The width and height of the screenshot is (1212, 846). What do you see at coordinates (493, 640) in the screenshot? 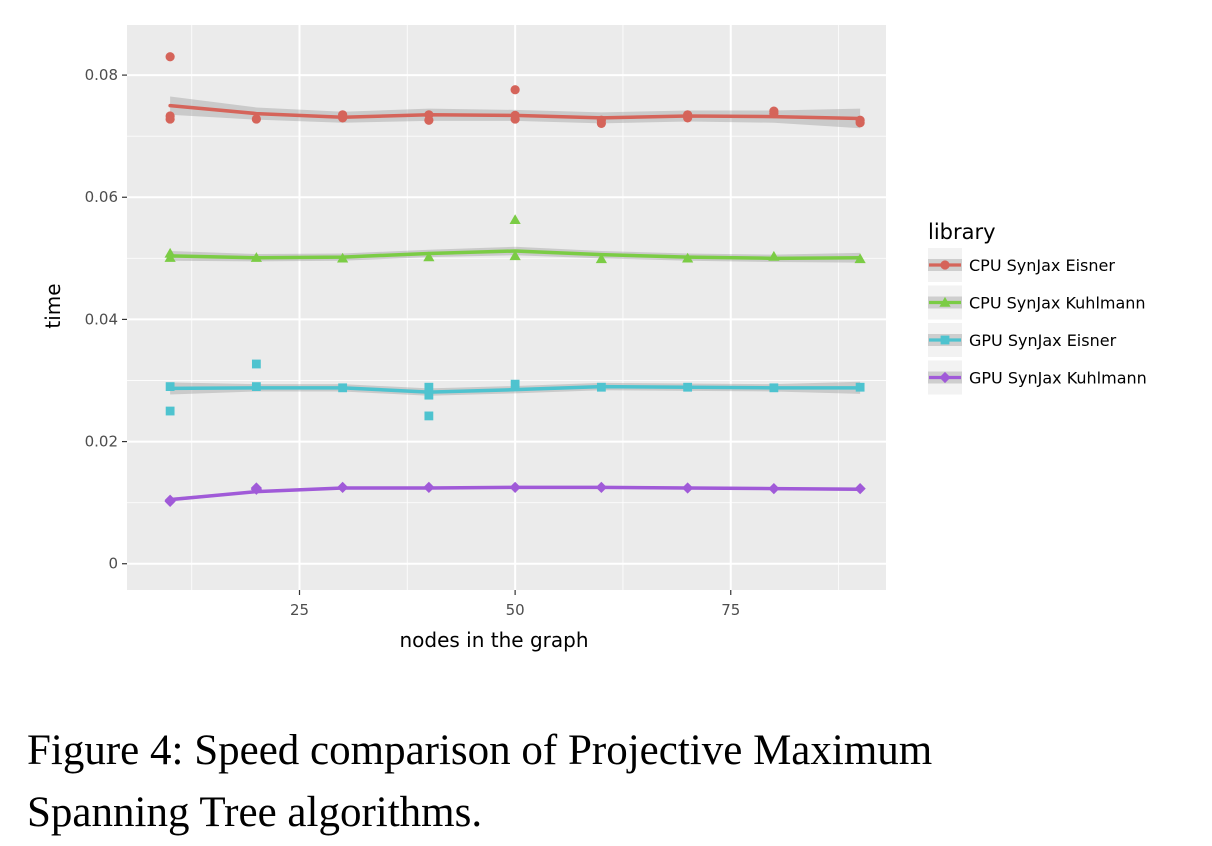
I see `x-axis-title: nodes in the graph` at bounding box center [493, 640].